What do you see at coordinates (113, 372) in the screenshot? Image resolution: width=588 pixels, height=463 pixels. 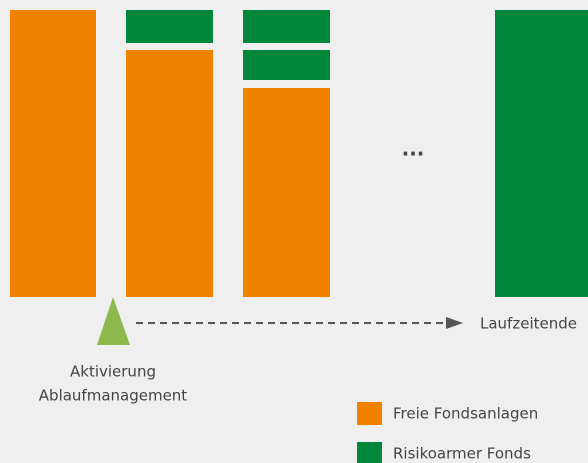 I see `activation-label: Aktivierung` at bounding box center [113, 372].